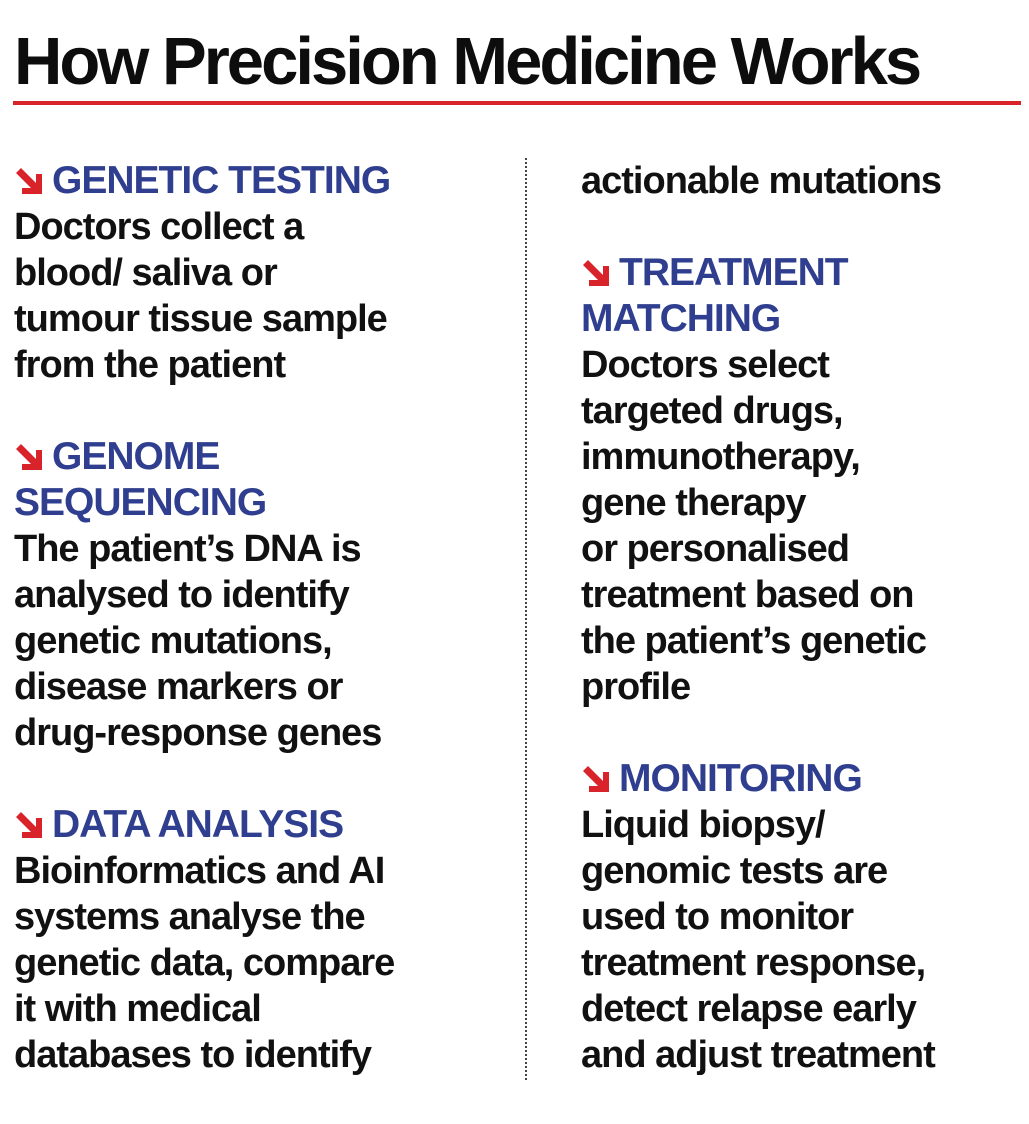 The height and width of the screenshot is (1124, 1029). I want to click on section-heading: GENETIC TESTING, so click(261, 181).